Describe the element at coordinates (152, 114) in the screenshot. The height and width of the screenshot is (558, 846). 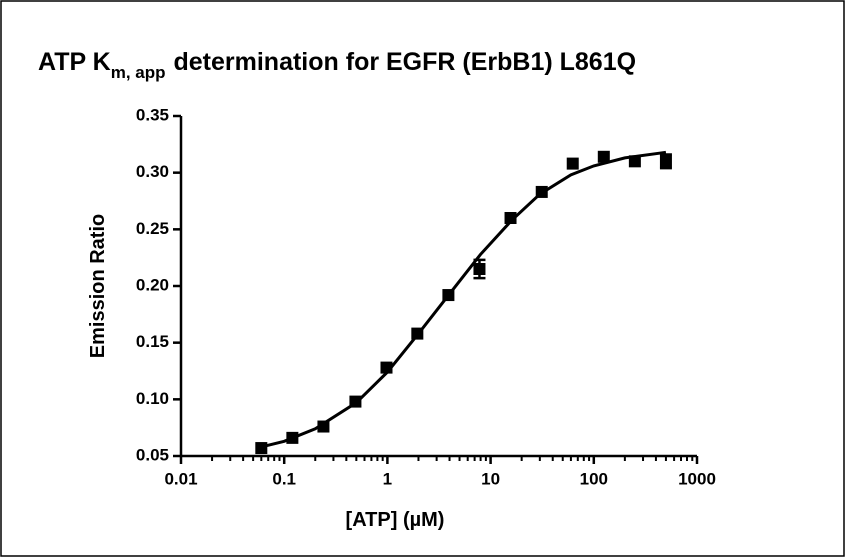
I see `y-tick-label: 0.35` at that location.